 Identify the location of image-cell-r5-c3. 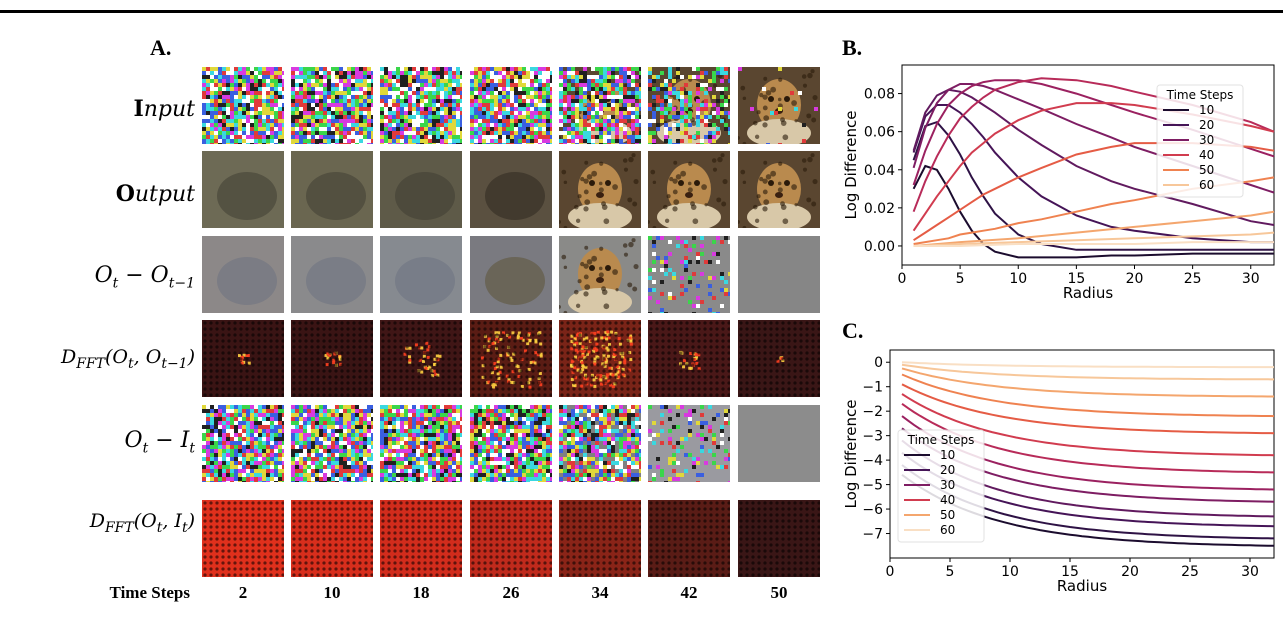
(511, 538).